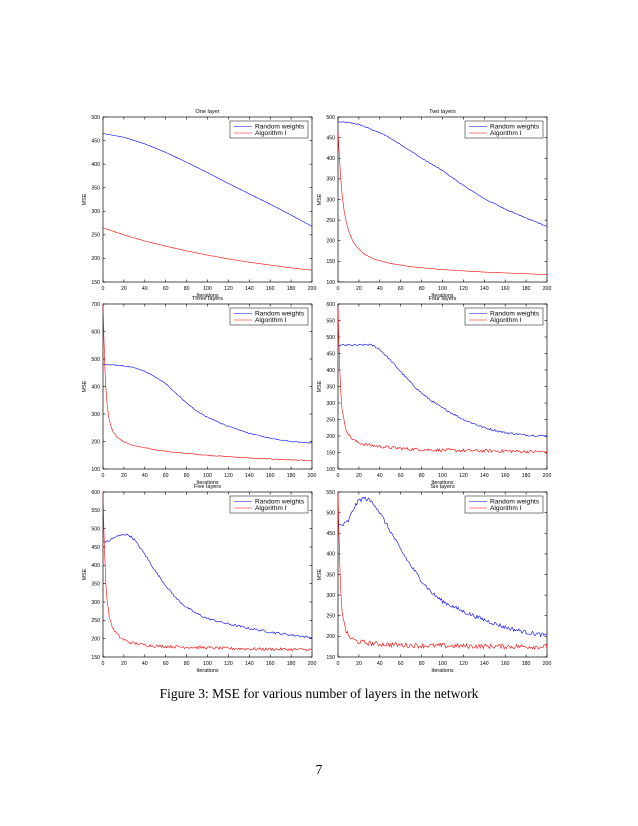 The height and width of the screenshot is (826, 638). What do you see at coordinates (95, 470) in the screenshot?
I see `y-tick-label: 100` at bounding box center [95, 470].